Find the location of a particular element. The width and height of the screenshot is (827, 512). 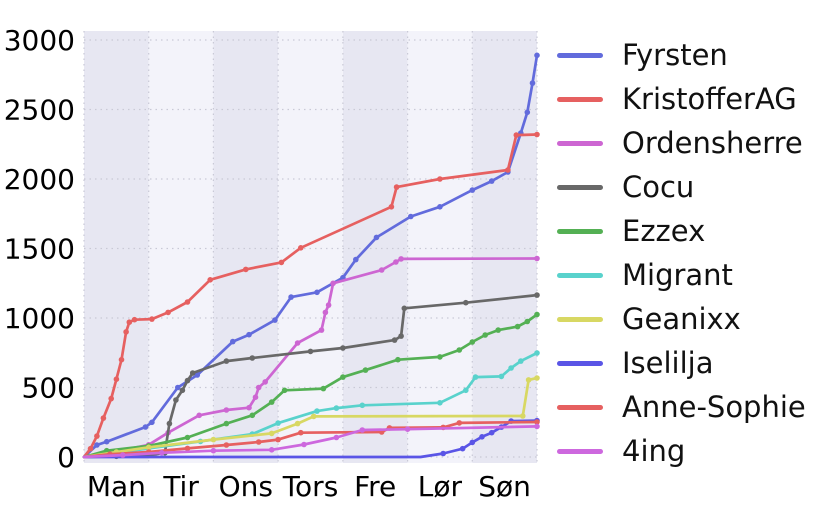

y-tick-label: 2000 is located at coordinates (39, 179).